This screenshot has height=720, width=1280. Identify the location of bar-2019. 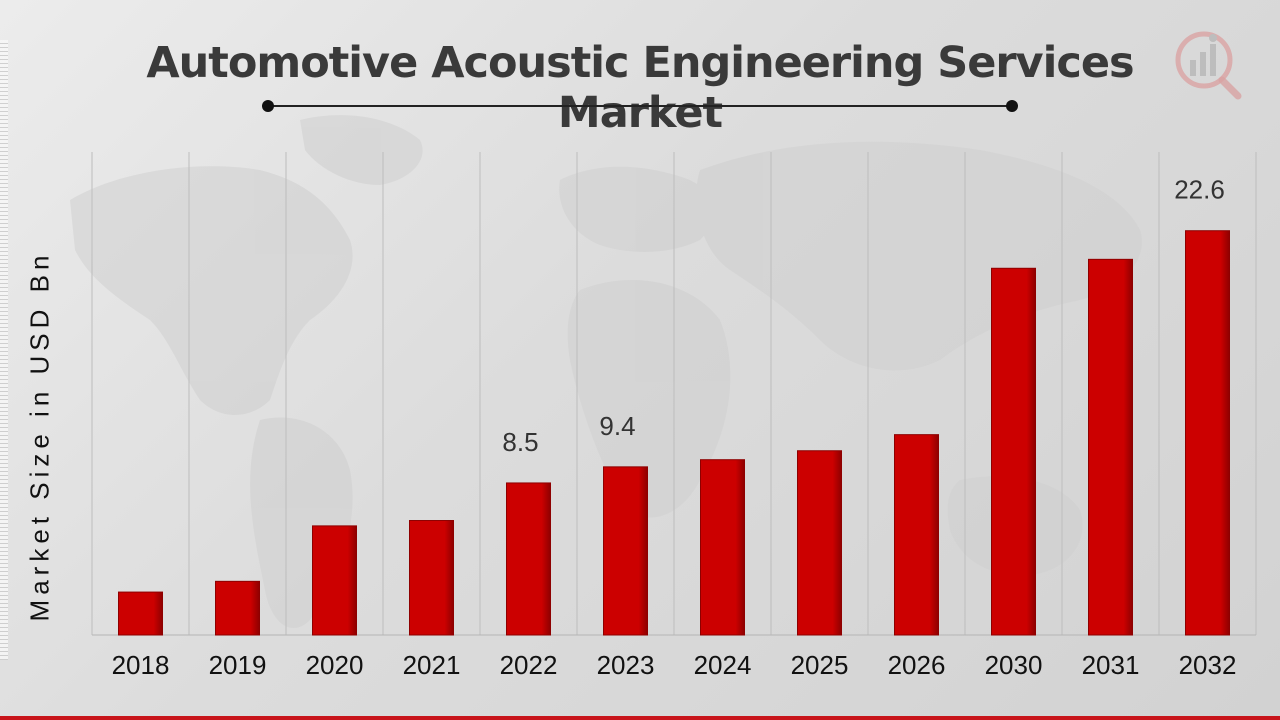
(237, 608).